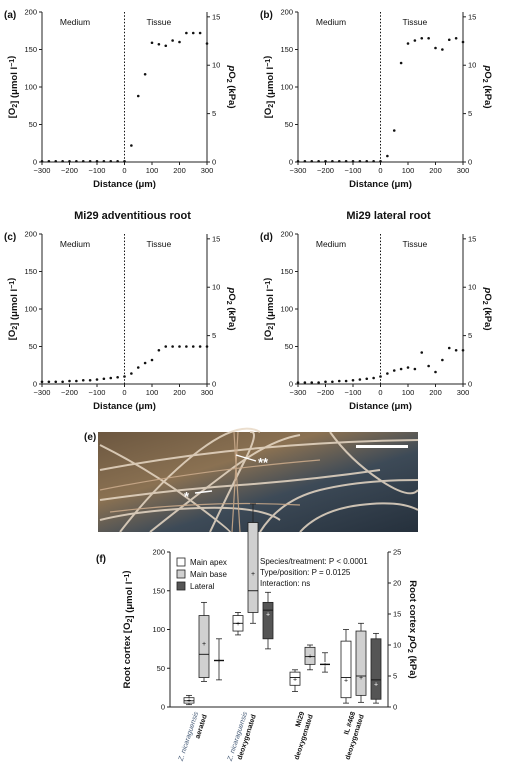  Describe the element at coordinates (298, 392) in the screenshot. I see `x-tick-label: −300` at that location.